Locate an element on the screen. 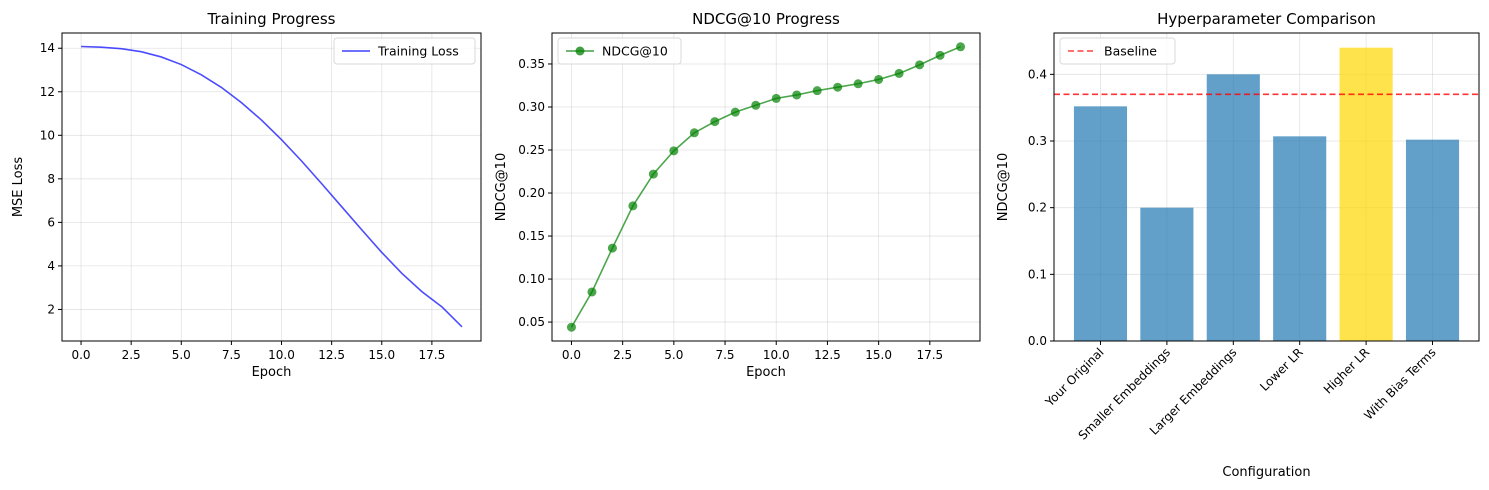 The image size is (1489, 490). legend: Baseline is located at coordinates (1117, 51).